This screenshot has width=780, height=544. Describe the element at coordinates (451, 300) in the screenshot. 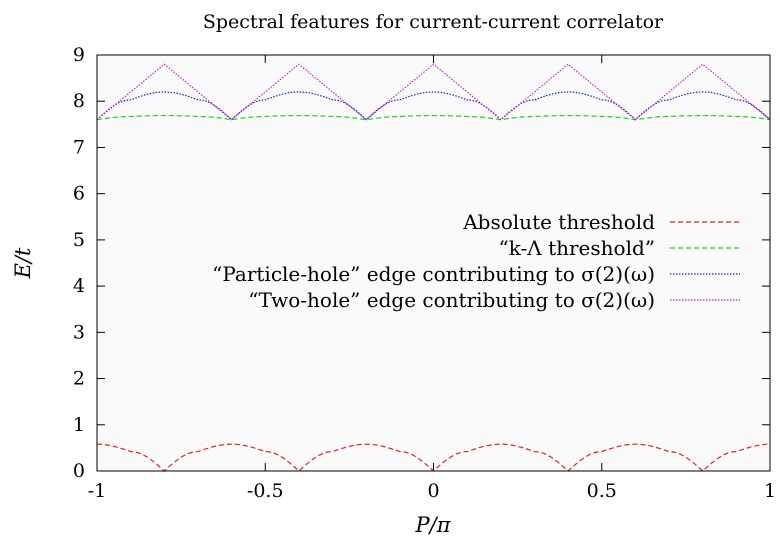

I see `legend-entry-label: “Two-hole” edge contributing to σ(2)(ω)` at that location.